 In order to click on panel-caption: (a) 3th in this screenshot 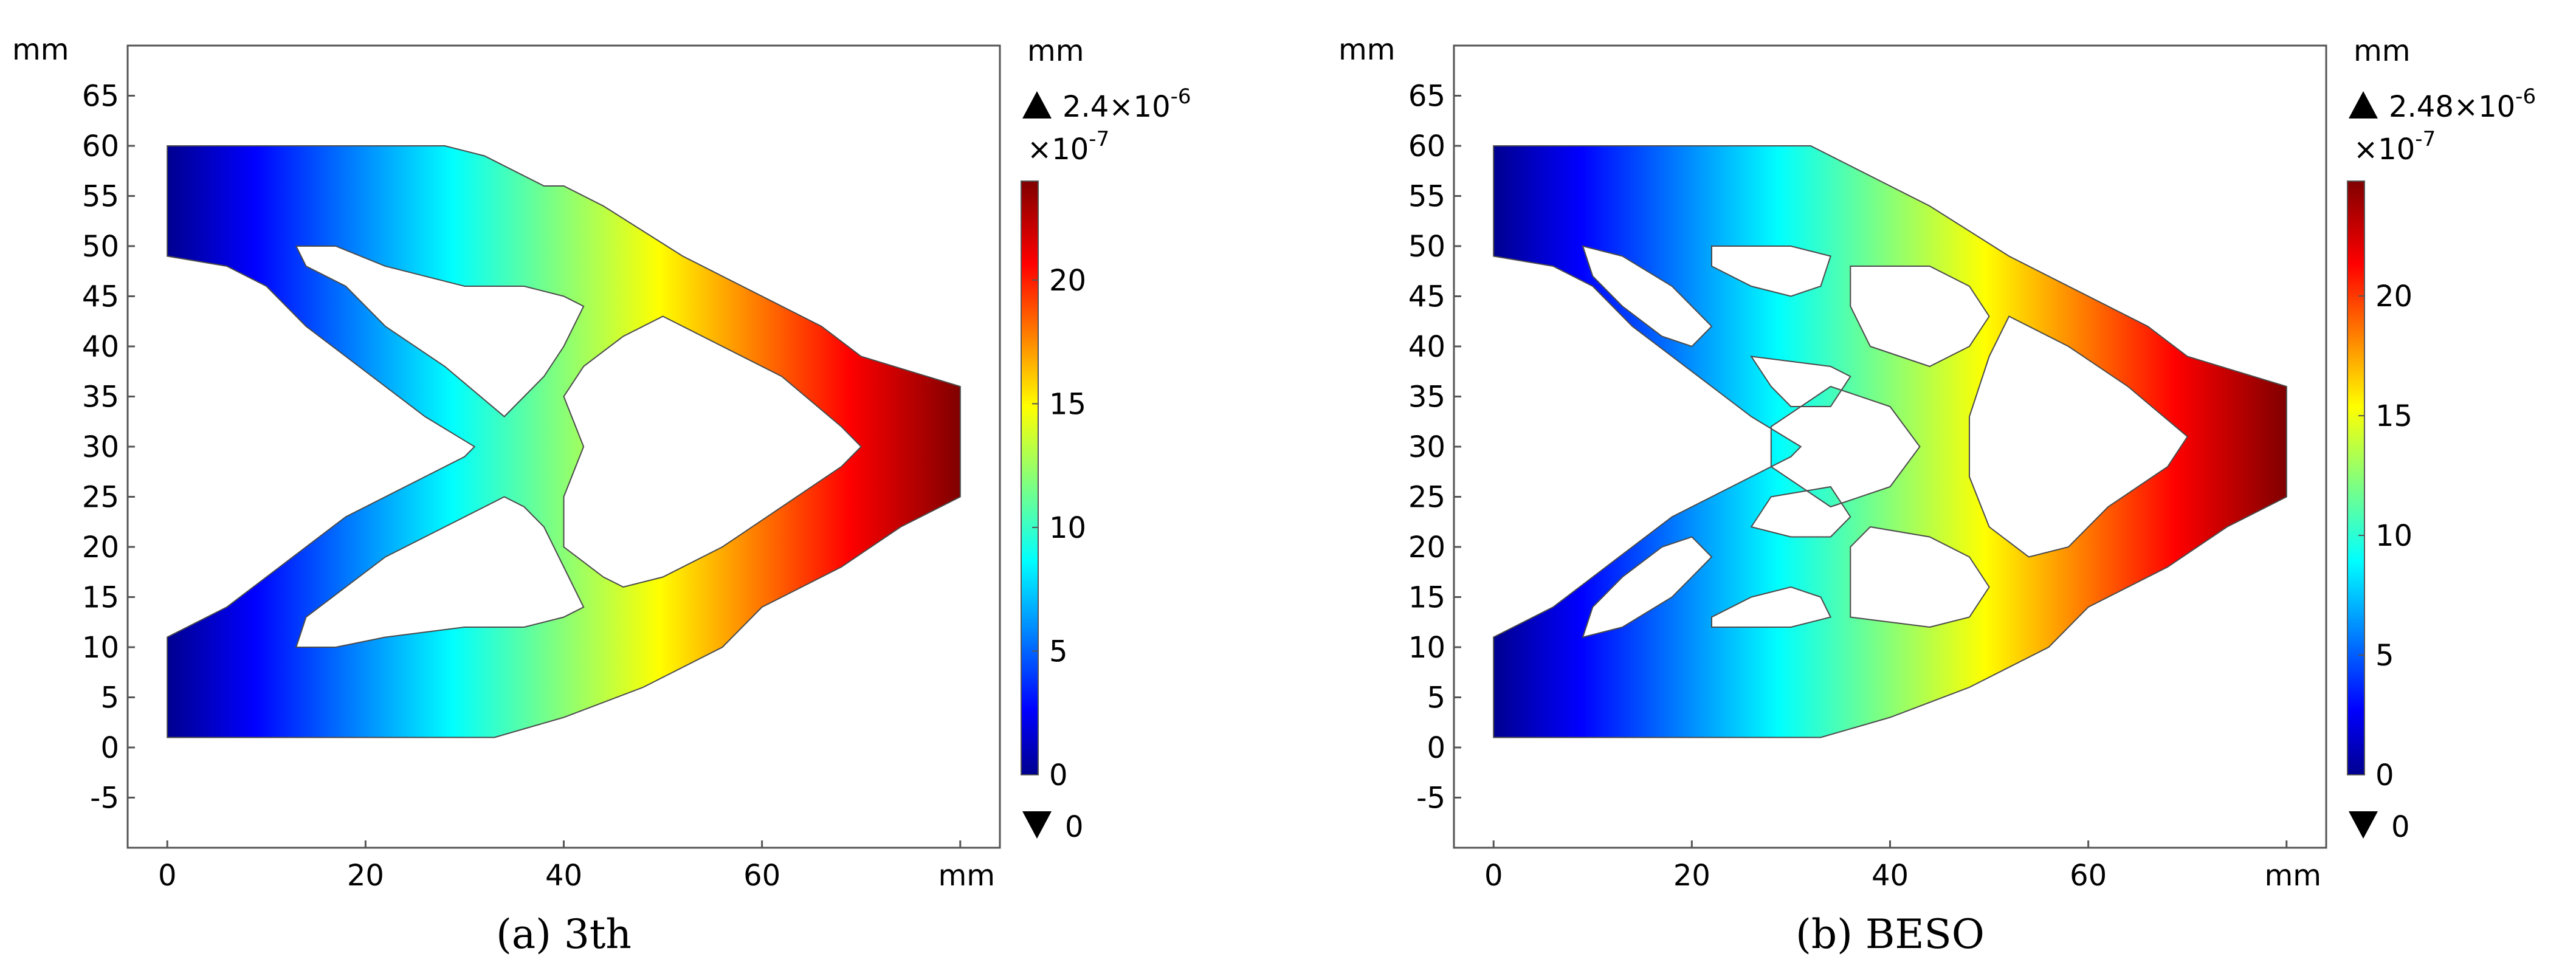, I will do `click(564, 934)`.